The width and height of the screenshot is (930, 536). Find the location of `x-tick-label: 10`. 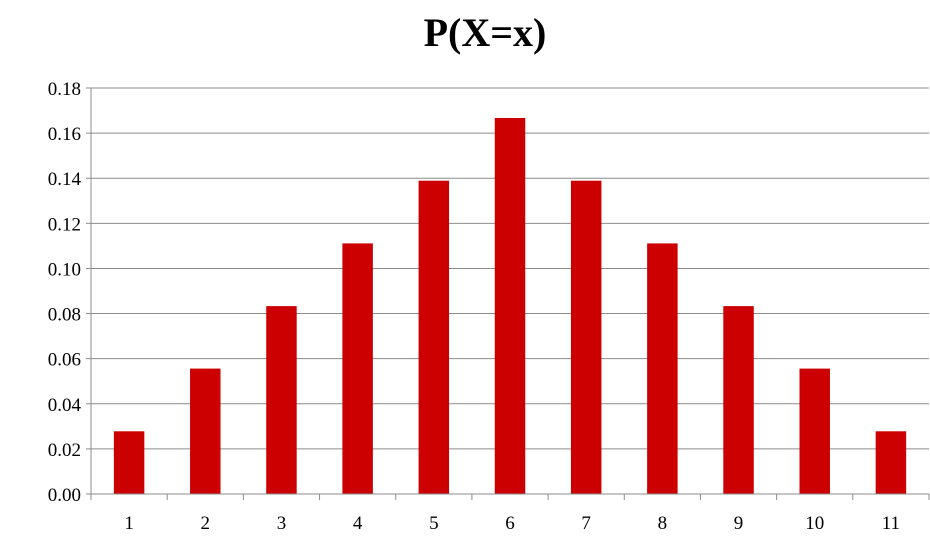

x-tick-label: 10 is located at coordinates (814, 523).